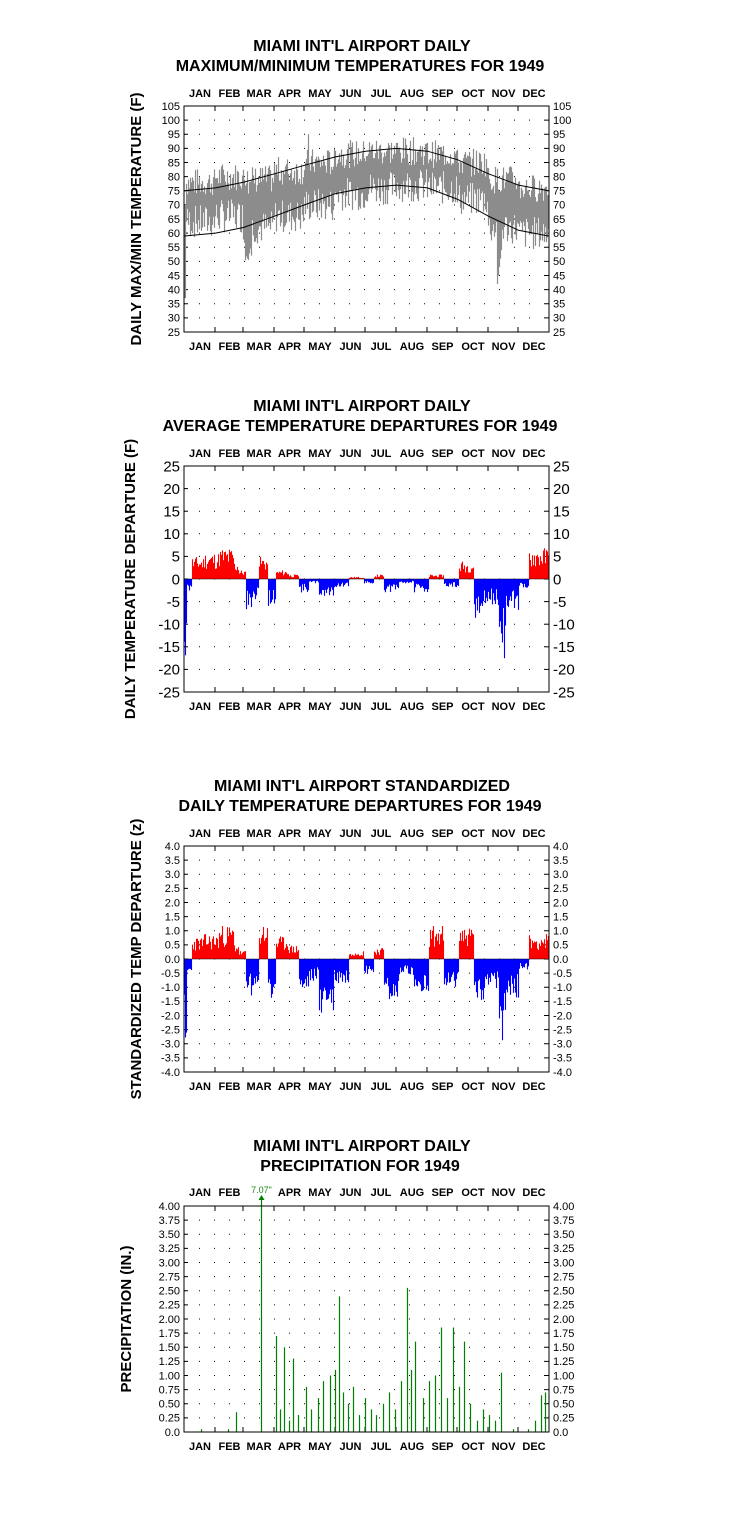 The height and width of the screenshot is (1518, 732). Describe the element at coordinates (170, 1030) in the screenshot. I see `y-tick-label-left: -2.5` at that location.